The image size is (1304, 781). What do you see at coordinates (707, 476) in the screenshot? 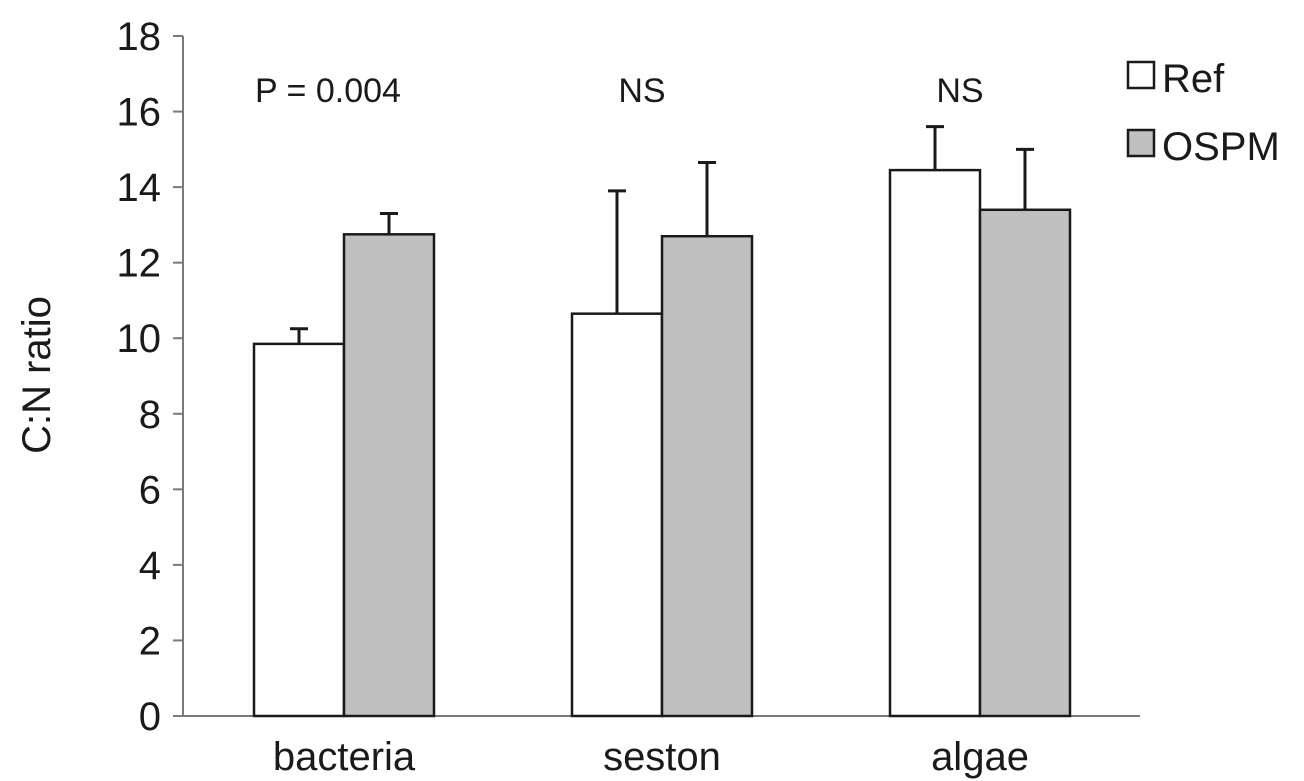
I see `bar-ospm-seston` at bounding box center [707, 476].